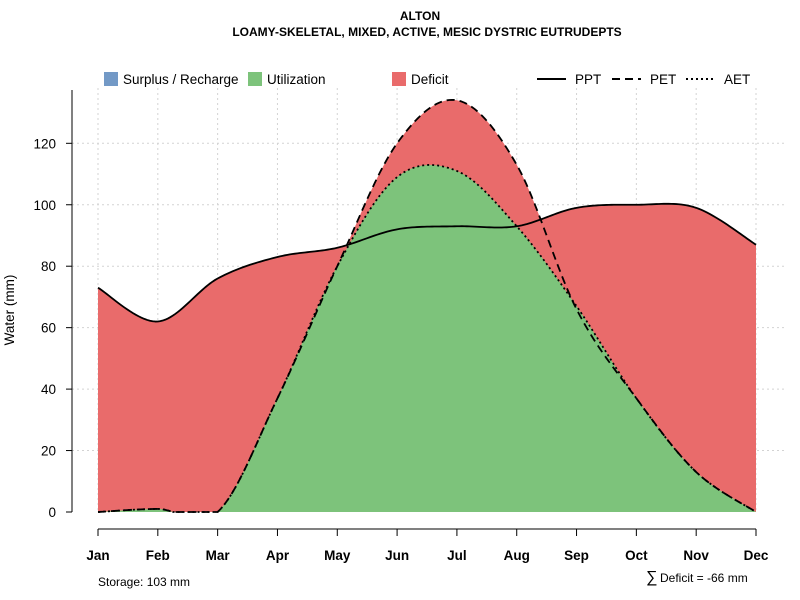  I want to click on x-tick-label: Jun, so click(397, 555).